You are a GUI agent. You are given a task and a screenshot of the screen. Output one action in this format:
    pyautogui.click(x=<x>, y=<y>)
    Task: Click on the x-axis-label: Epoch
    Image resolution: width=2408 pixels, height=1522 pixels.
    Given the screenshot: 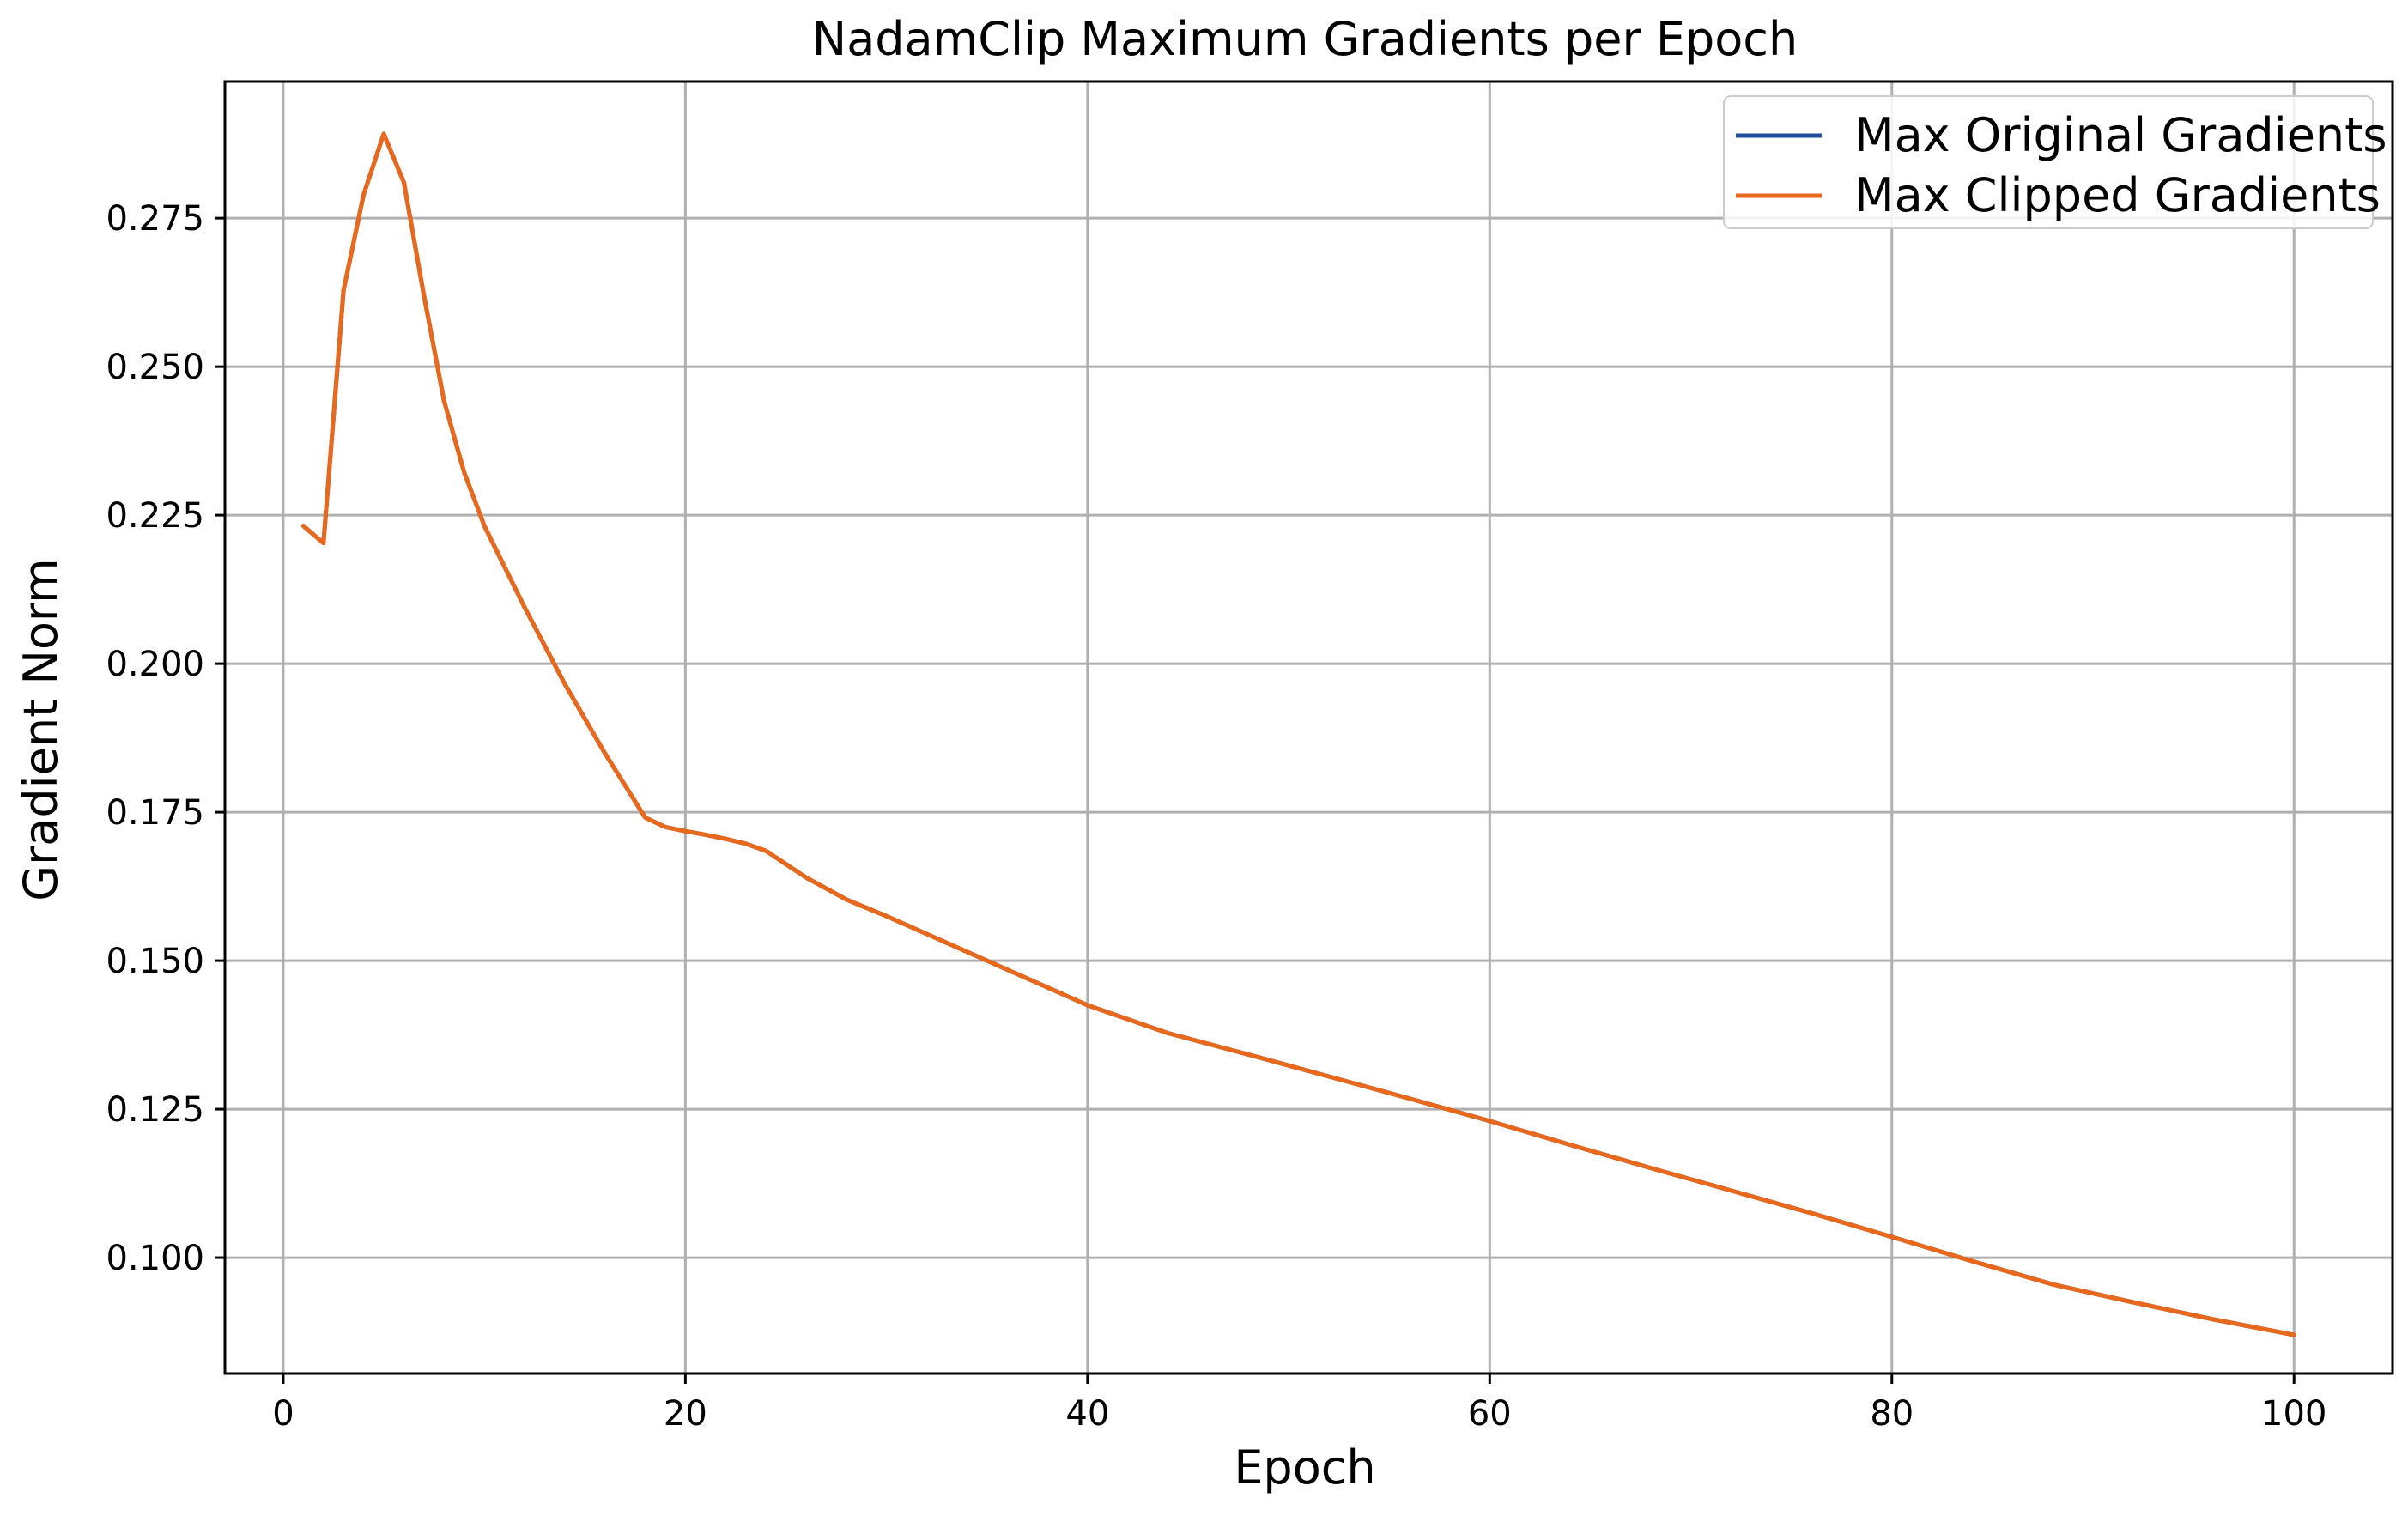 What is the action you would take?
    pyautogui.click(x=1304, y=1467)
    